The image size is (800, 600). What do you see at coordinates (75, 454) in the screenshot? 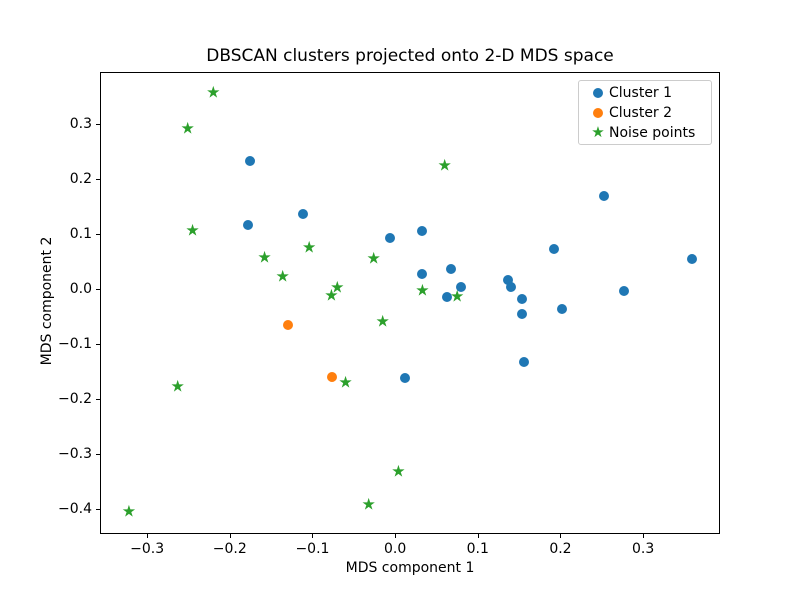
I see `y-tick-label: −0.3` at bounding box center [75, 454].